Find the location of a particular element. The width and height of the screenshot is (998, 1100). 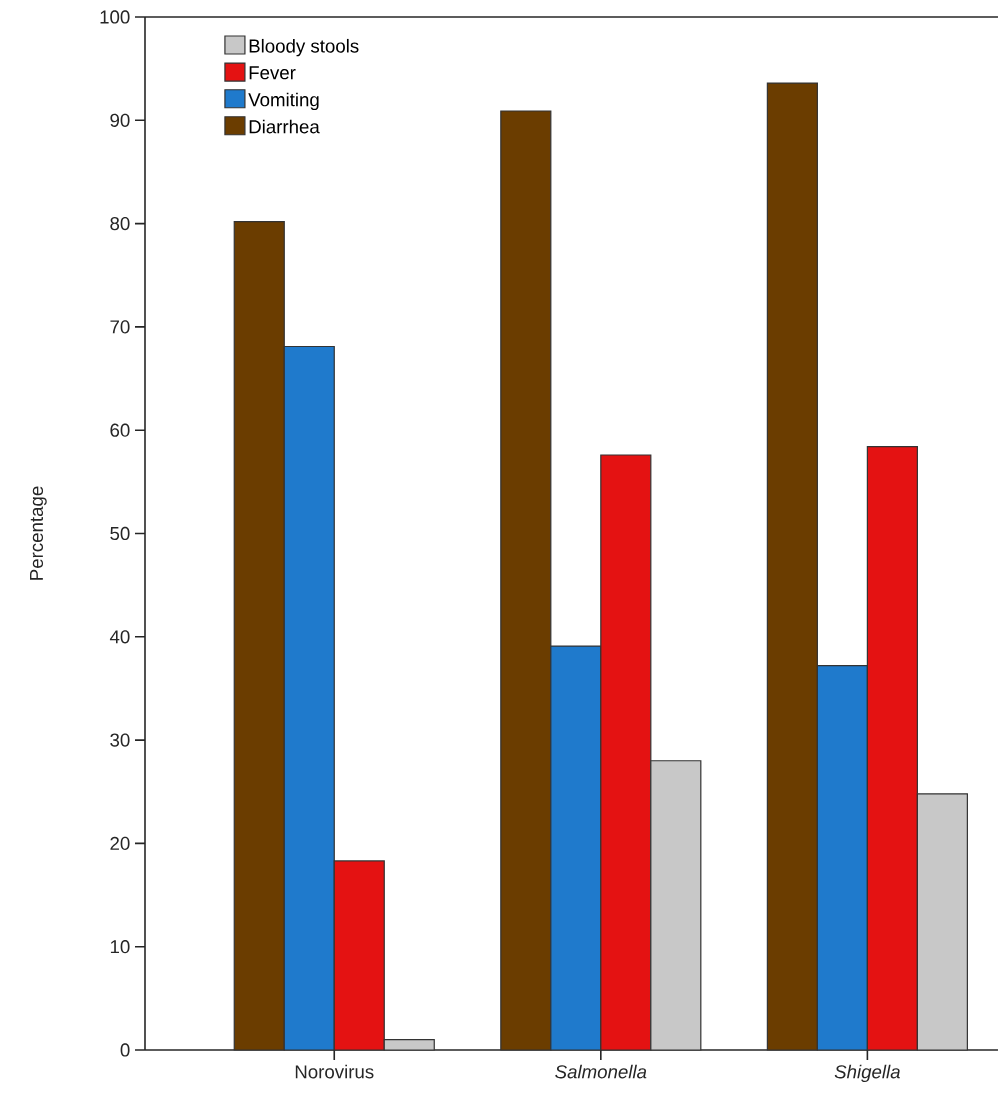

legend-label: Diarrhea is located at coordinates (284, 126).